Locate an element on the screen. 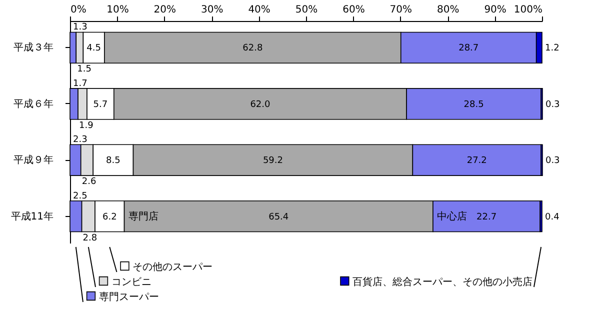  x-tick-label: 50% is located at coordinates (306, 10).